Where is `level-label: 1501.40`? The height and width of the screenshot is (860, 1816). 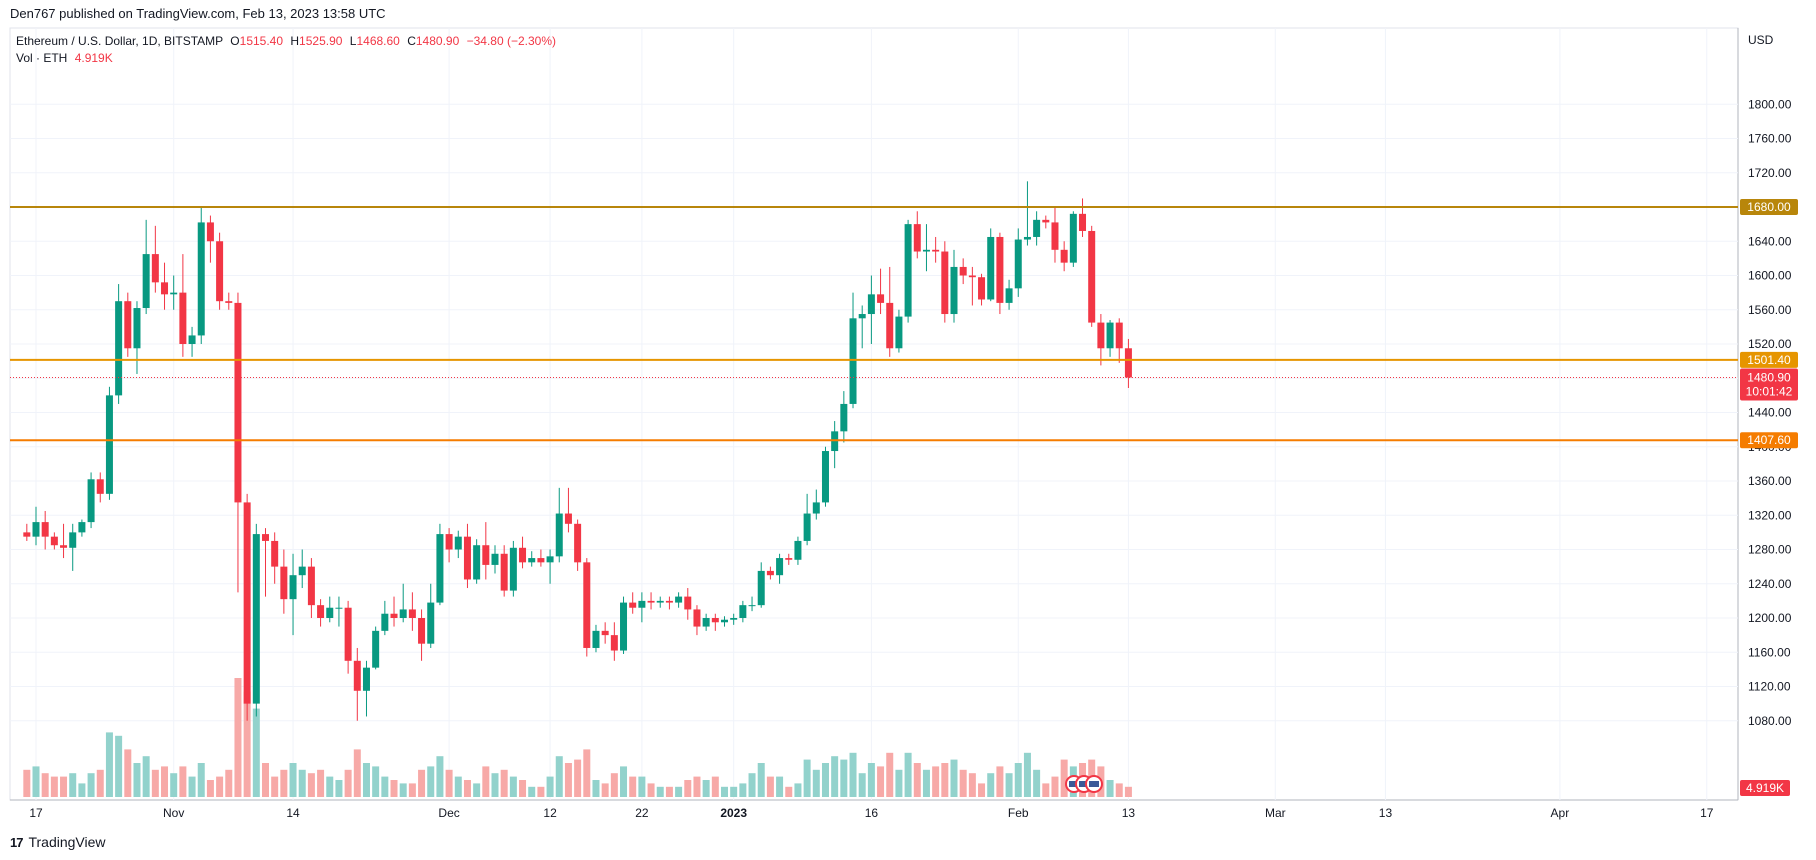
level-label: 1501.40 is located at coordinates (1769, 360).